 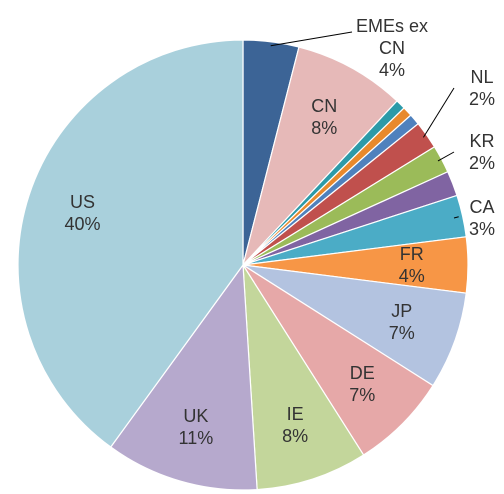 I want to click on slice-label: IE 8%, so click(x=295, y=425).